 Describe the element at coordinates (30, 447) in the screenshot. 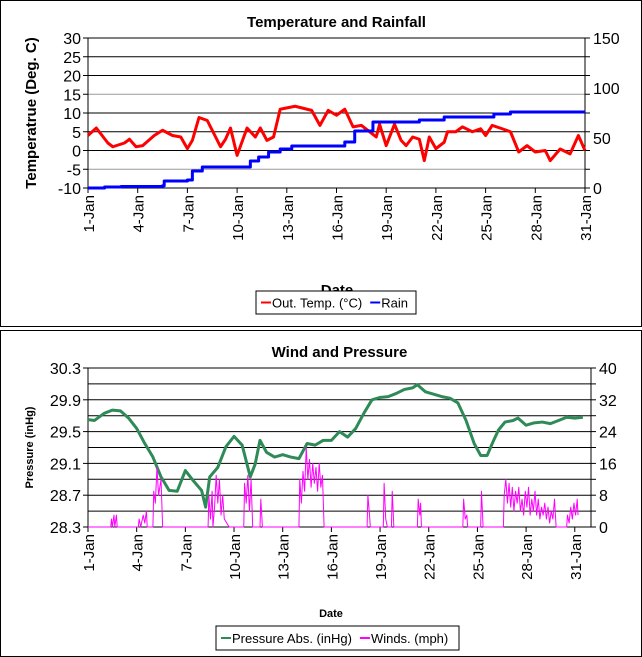

I see `y-axis-label: Pressure (inHg)` at that location.